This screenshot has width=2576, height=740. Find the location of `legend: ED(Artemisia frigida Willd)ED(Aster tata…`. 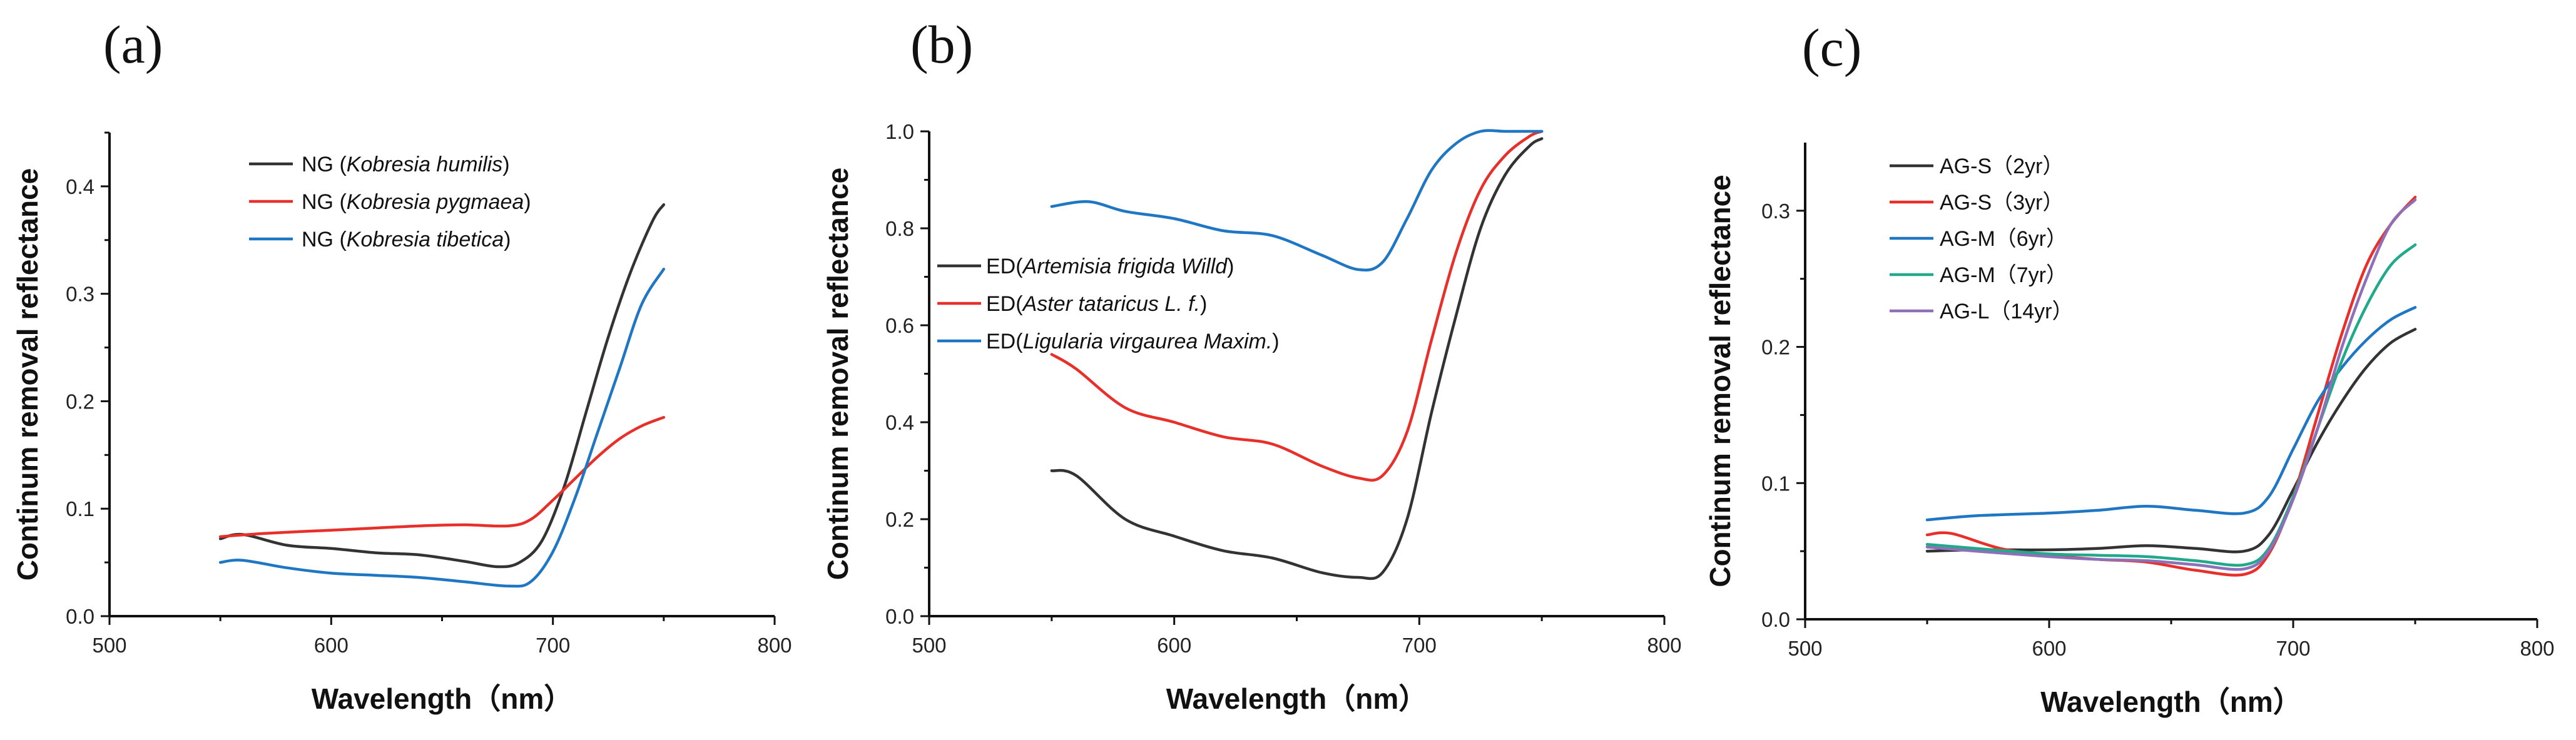

legend: ED(Artemisia frigida Willd)ED(Aster tata… is located at coordinates (1108, 304).